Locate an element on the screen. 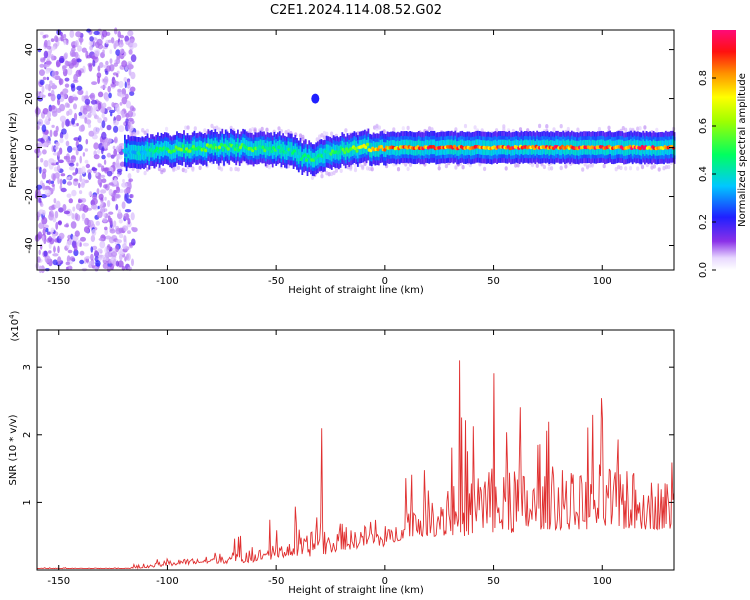 This screenshot has height=600, width=750. spectrogram-isolated-feature is located at coordinates (315, 98).